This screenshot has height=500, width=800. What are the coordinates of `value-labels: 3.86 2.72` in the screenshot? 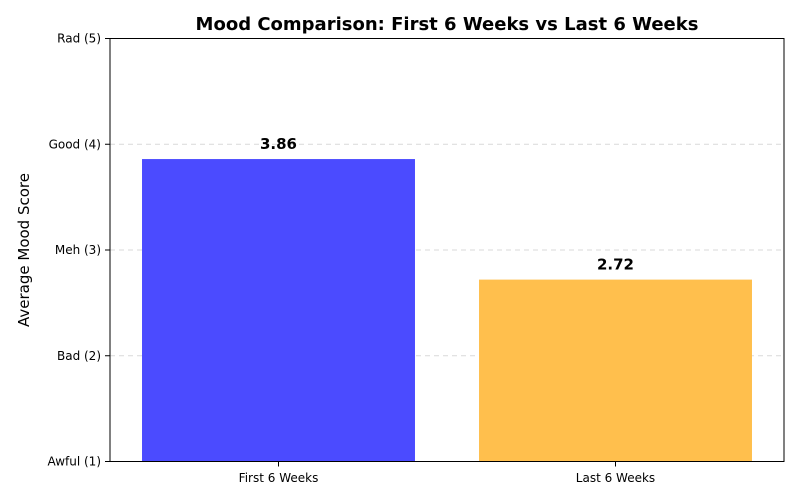 It's located at (447, 204).